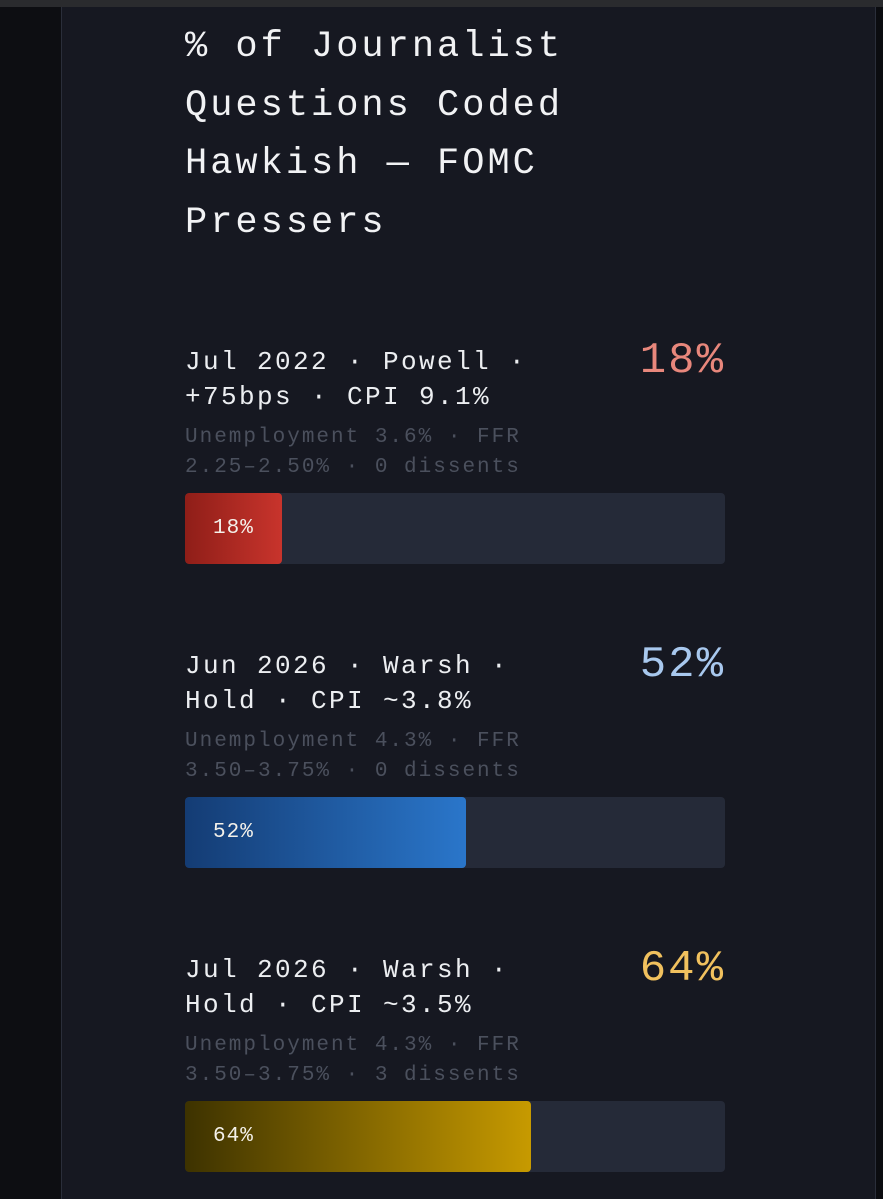  What do you see at coordinates (682, 665) in the screenshot?
I see `value-label: 52%` at bounding box center [682, 665].